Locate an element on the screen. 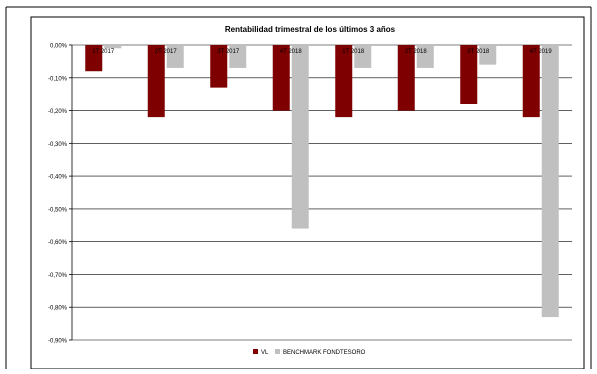 The image size is (597, 374). legend-label-benchmark: BENCHMARK FONDTESORO is located at coordinates (324, 353).